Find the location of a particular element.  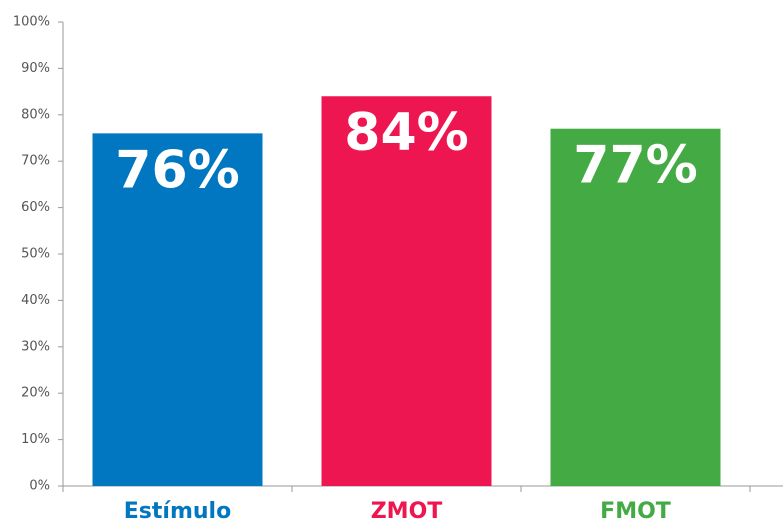

y-tick-label: 30% is located at coordinates (35, 346).